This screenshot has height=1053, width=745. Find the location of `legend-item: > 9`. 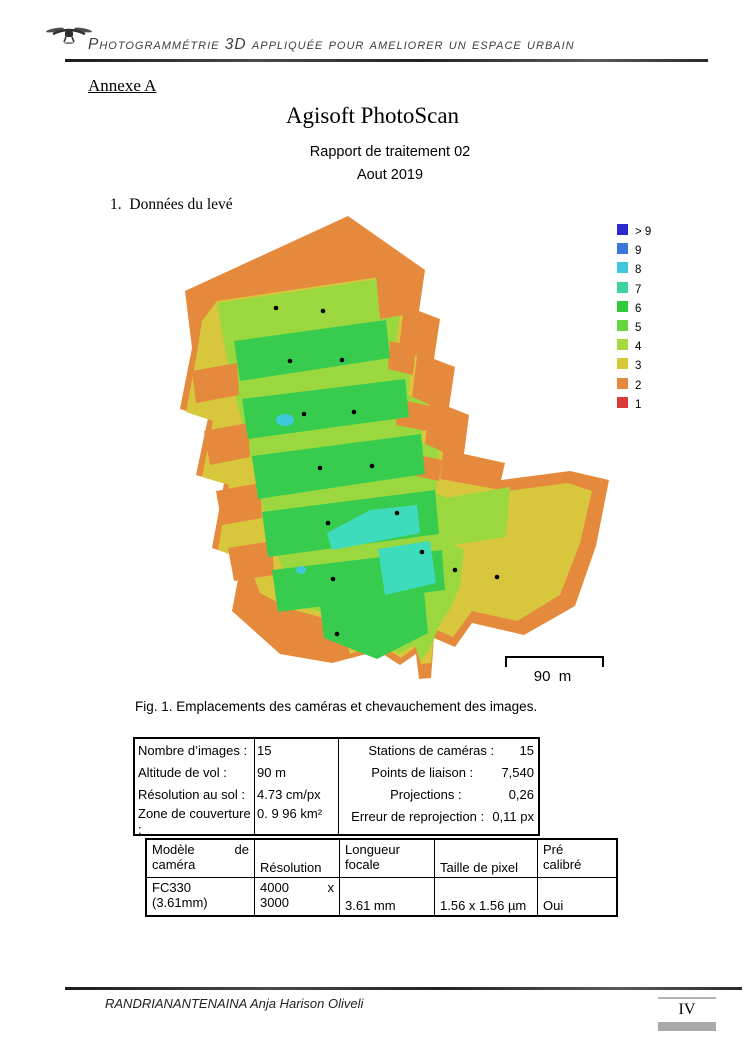

legend-item: > 9 is located at coordinates (662, 233).